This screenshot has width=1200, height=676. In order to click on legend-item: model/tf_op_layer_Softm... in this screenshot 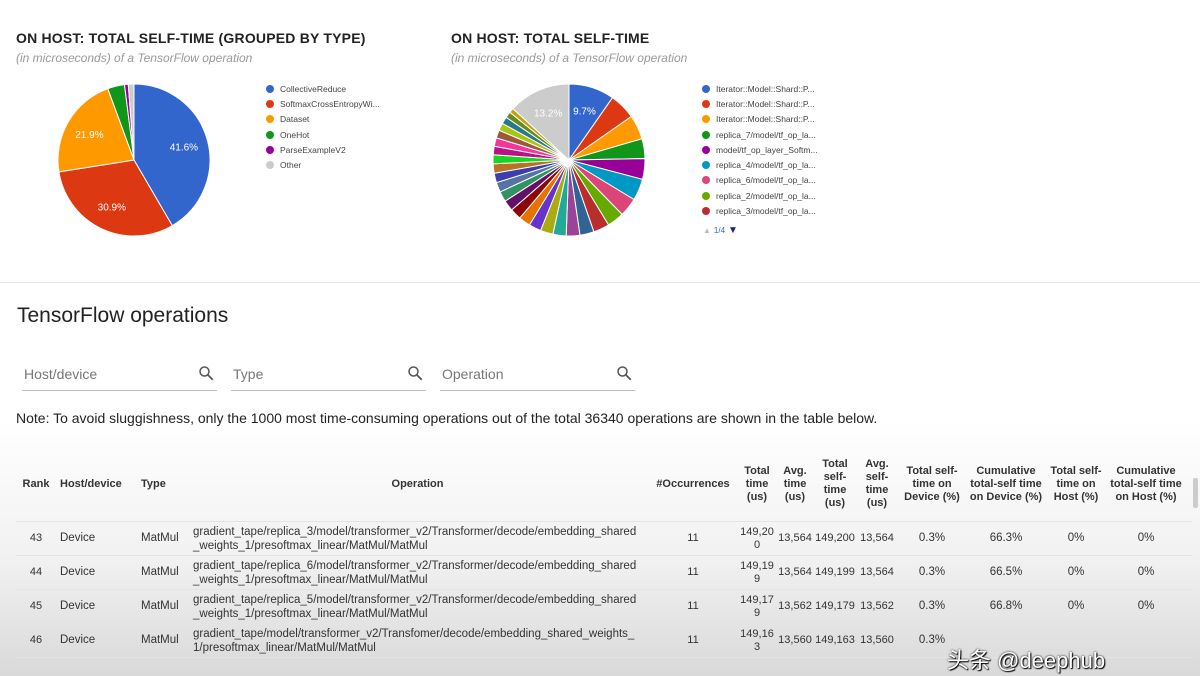, I will do `click(760, 149)`.